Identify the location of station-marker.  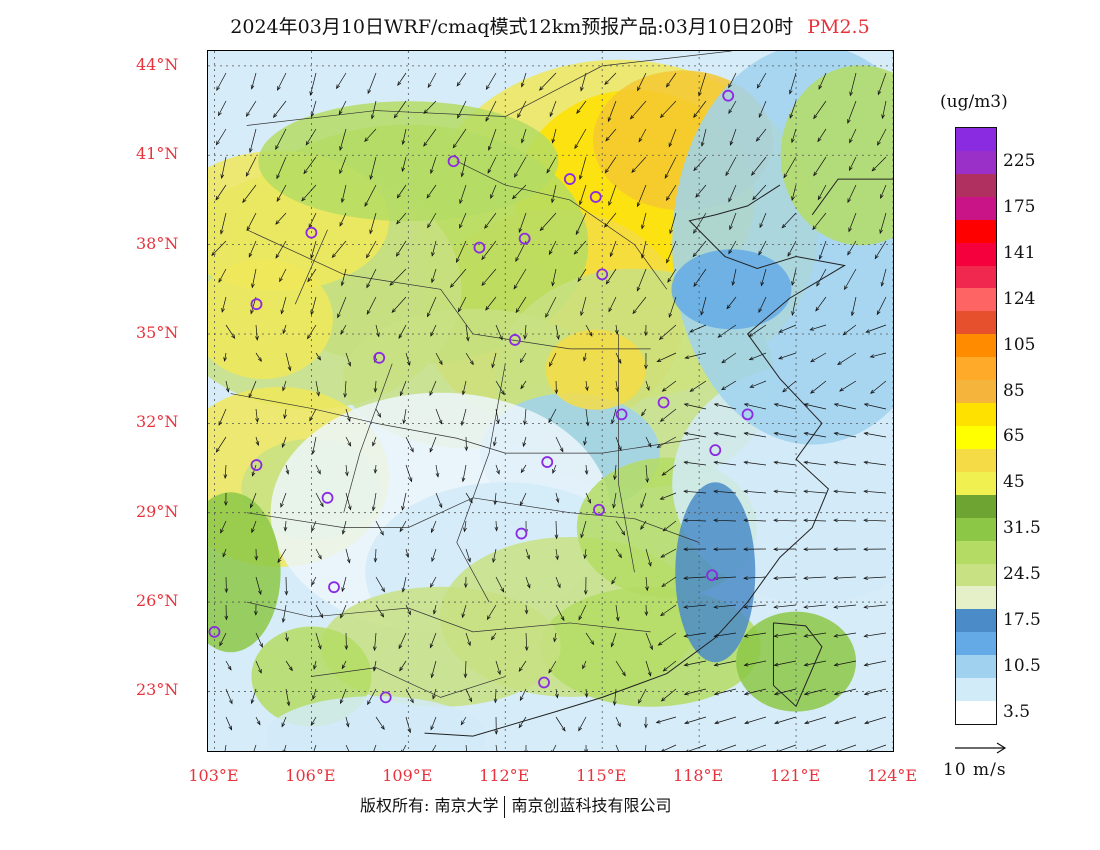
(602, 274).